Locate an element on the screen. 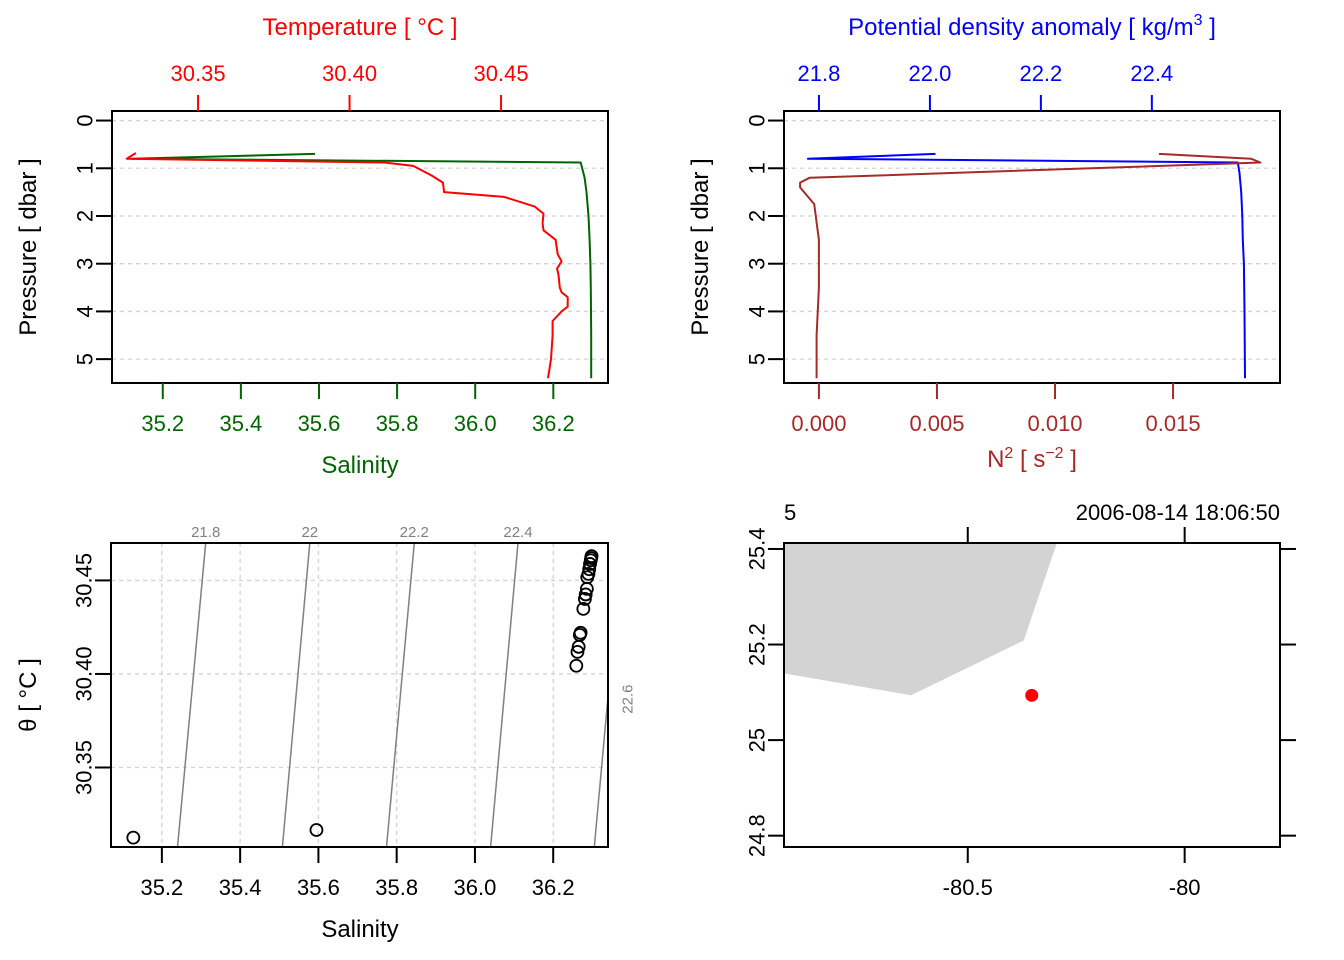  density-label-main: Potential density anomaly [ kg/m is located at coordinates (1021, 27).